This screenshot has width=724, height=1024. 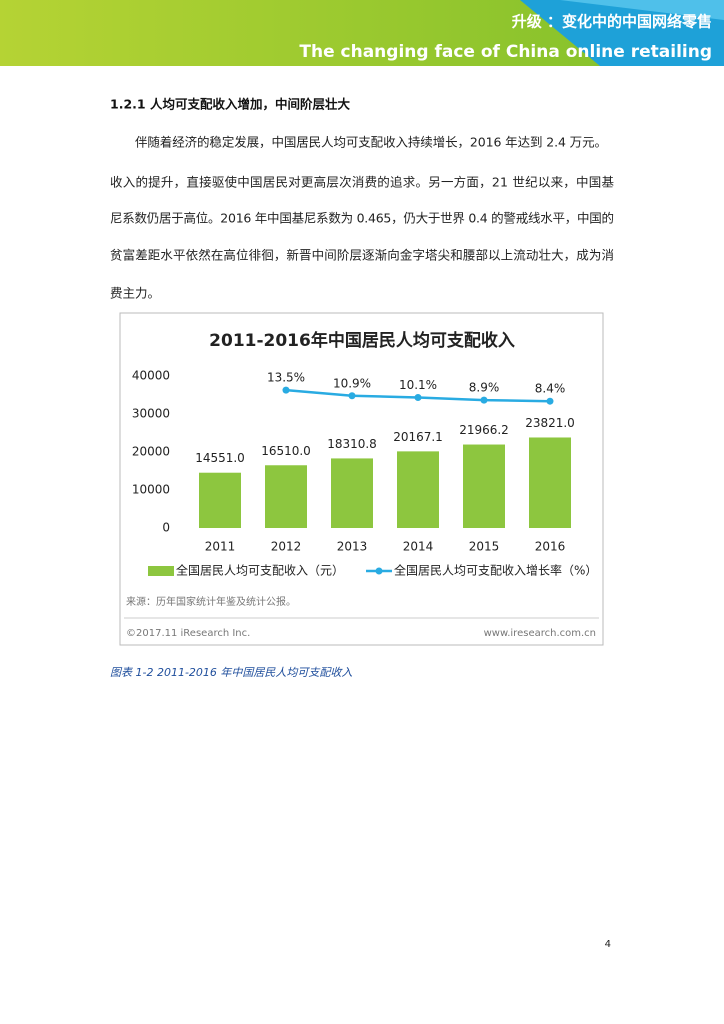 I want to click on legend-label: 全国居民人均可支配收入增长率（%）, so click(x=495, y=570).